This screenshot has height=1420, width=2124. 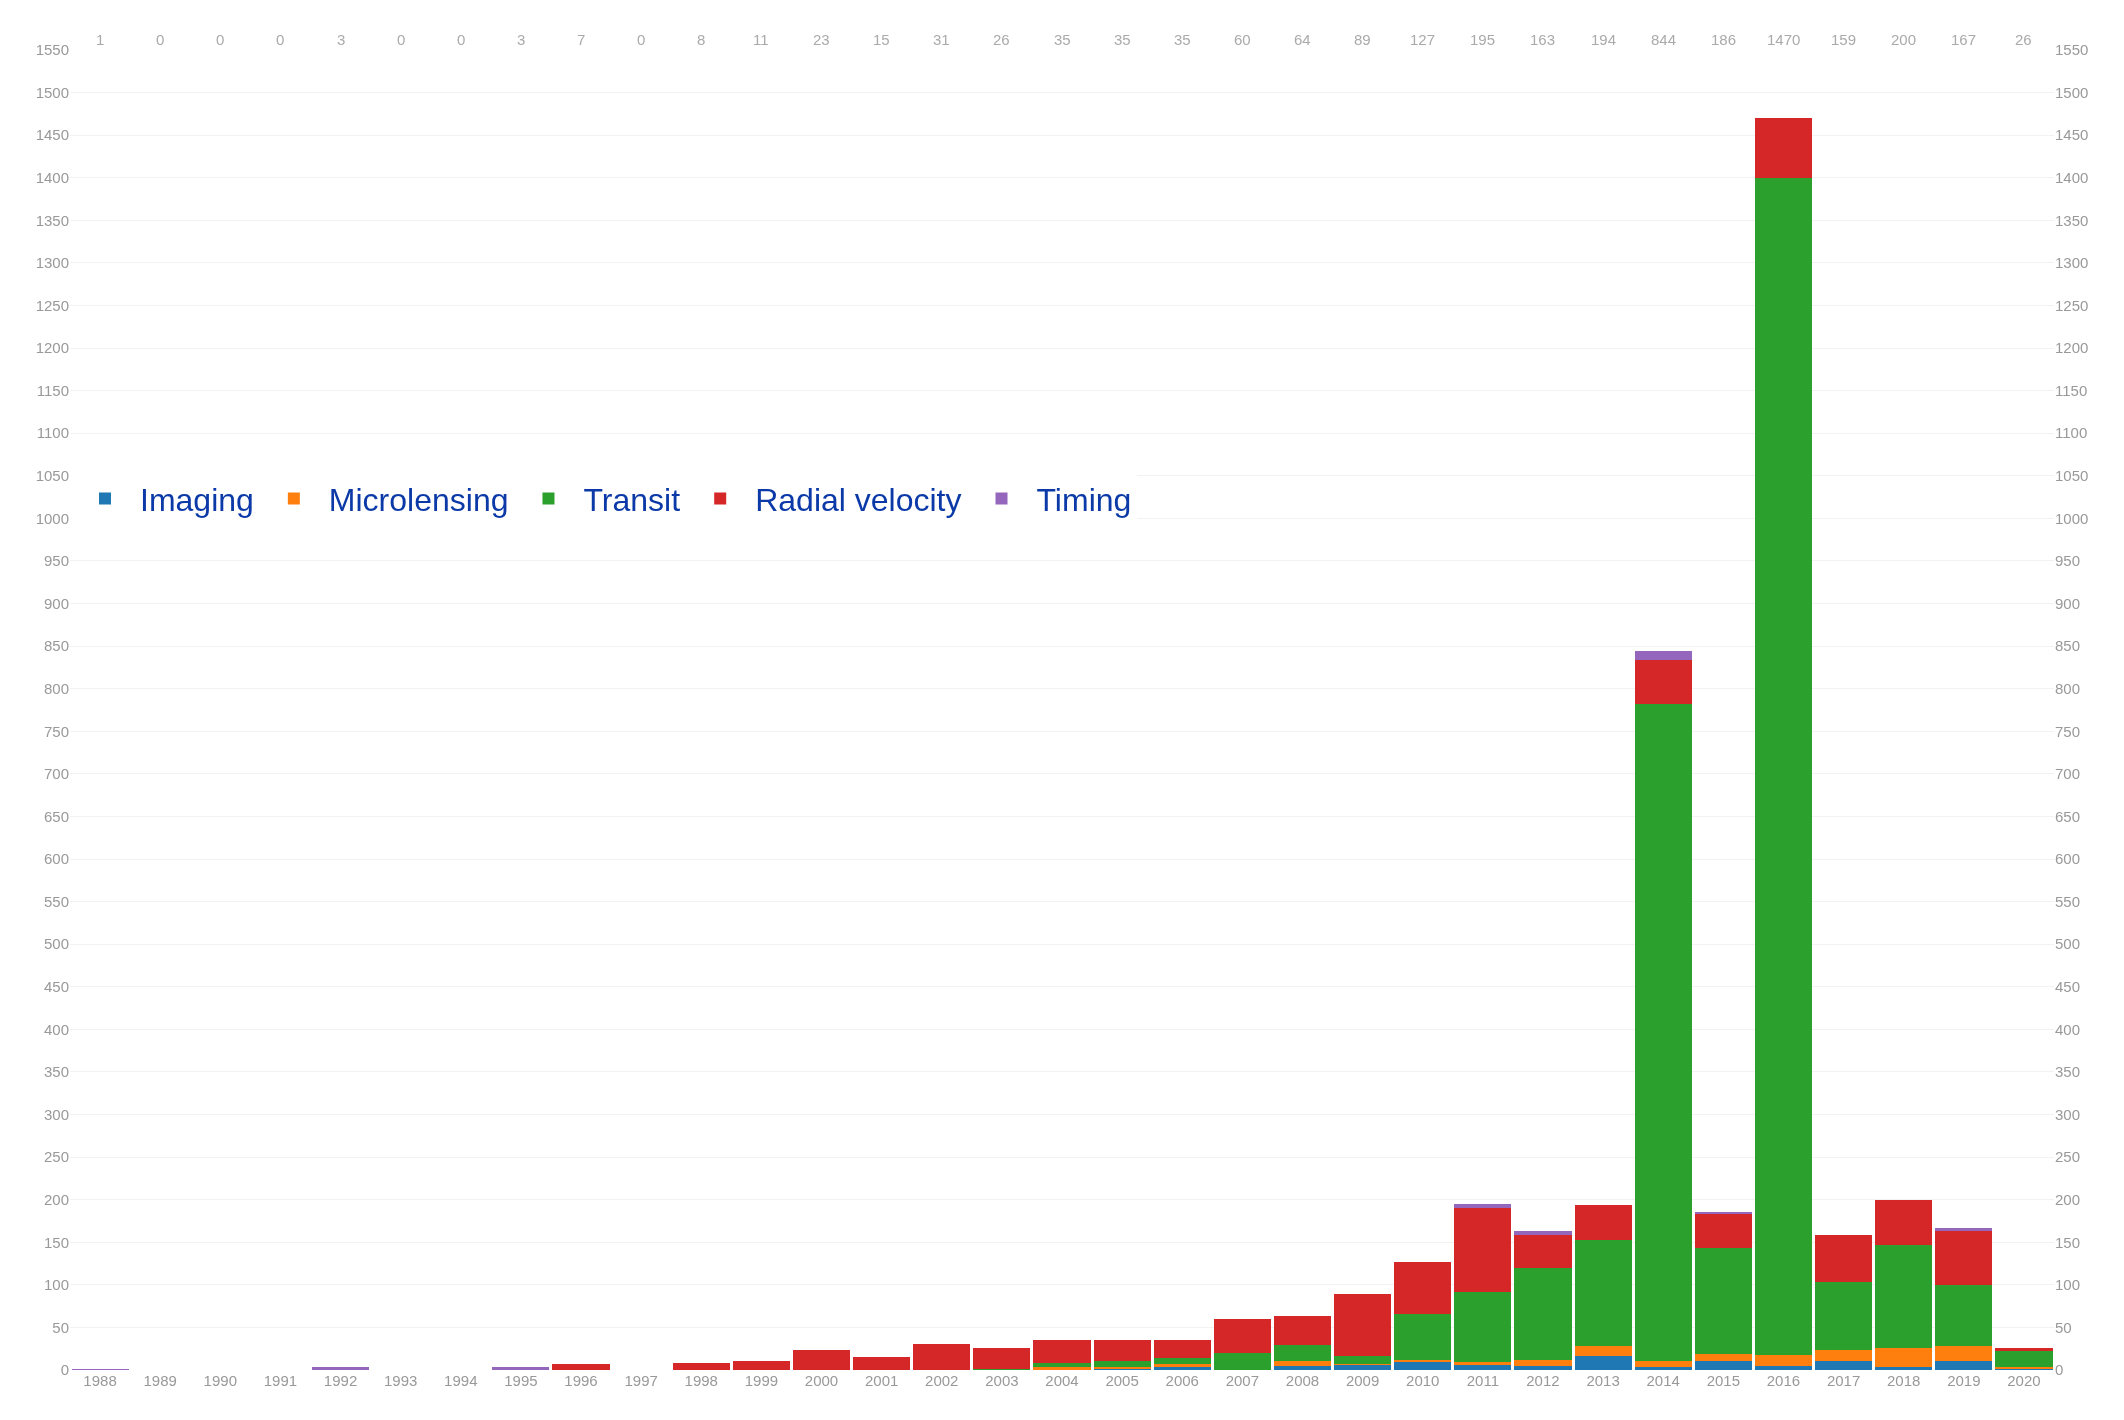 What do you see at coordinates (521, 1380) in the screenshot?
I see `x-tick-label: 1995` at bounding box center [521, 1380].